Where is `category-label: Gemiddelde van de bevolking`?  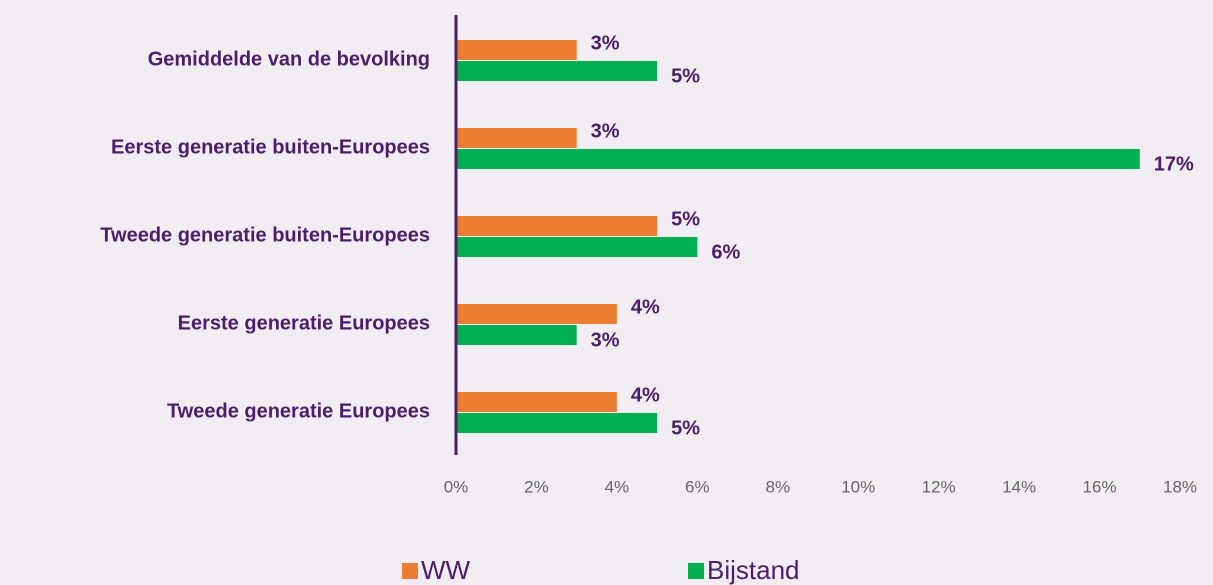 category-label: Gemiddelde van de bevolking is located at coordinates (289, 59).